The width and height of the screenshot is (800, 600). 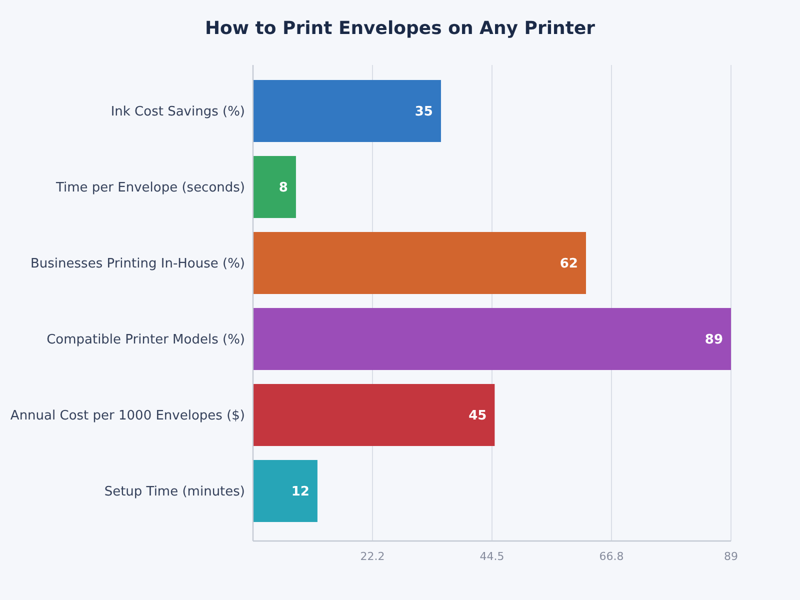 I want to click on data-label: 12, so click(x=300, y=492).